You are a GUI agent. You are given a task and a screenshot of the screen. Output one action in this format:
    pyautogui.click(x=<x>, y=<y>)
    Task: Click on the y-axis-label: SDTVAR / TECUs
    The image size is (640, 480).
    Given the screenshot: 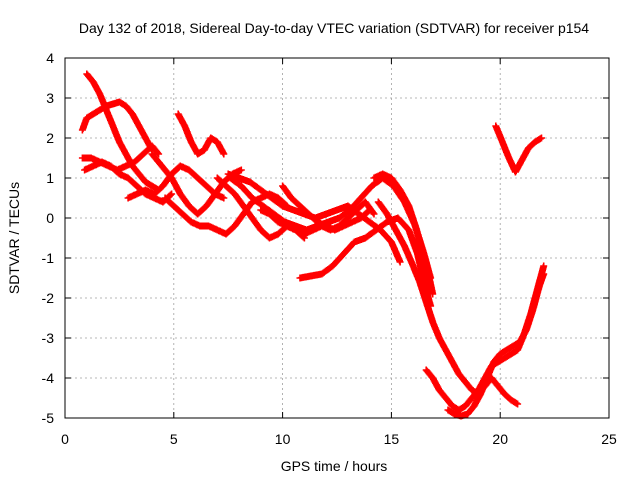 What is the action you would take?
    pyautogui.click(x=14, y=238)
    